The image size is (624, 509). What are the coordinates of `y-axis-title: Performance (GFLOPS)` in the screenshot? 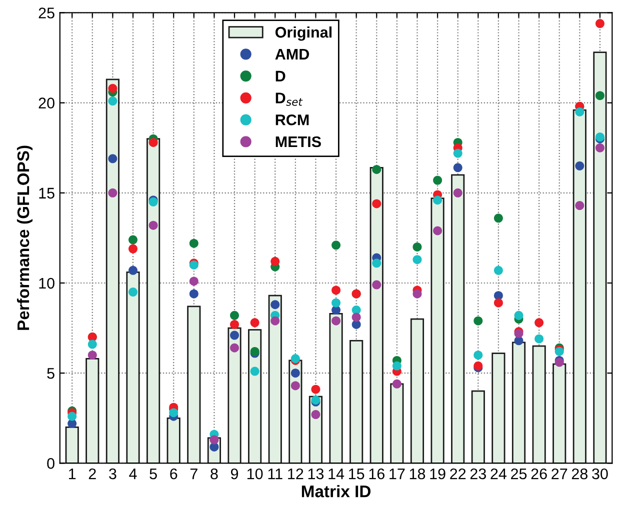 It's located at (24, 238).